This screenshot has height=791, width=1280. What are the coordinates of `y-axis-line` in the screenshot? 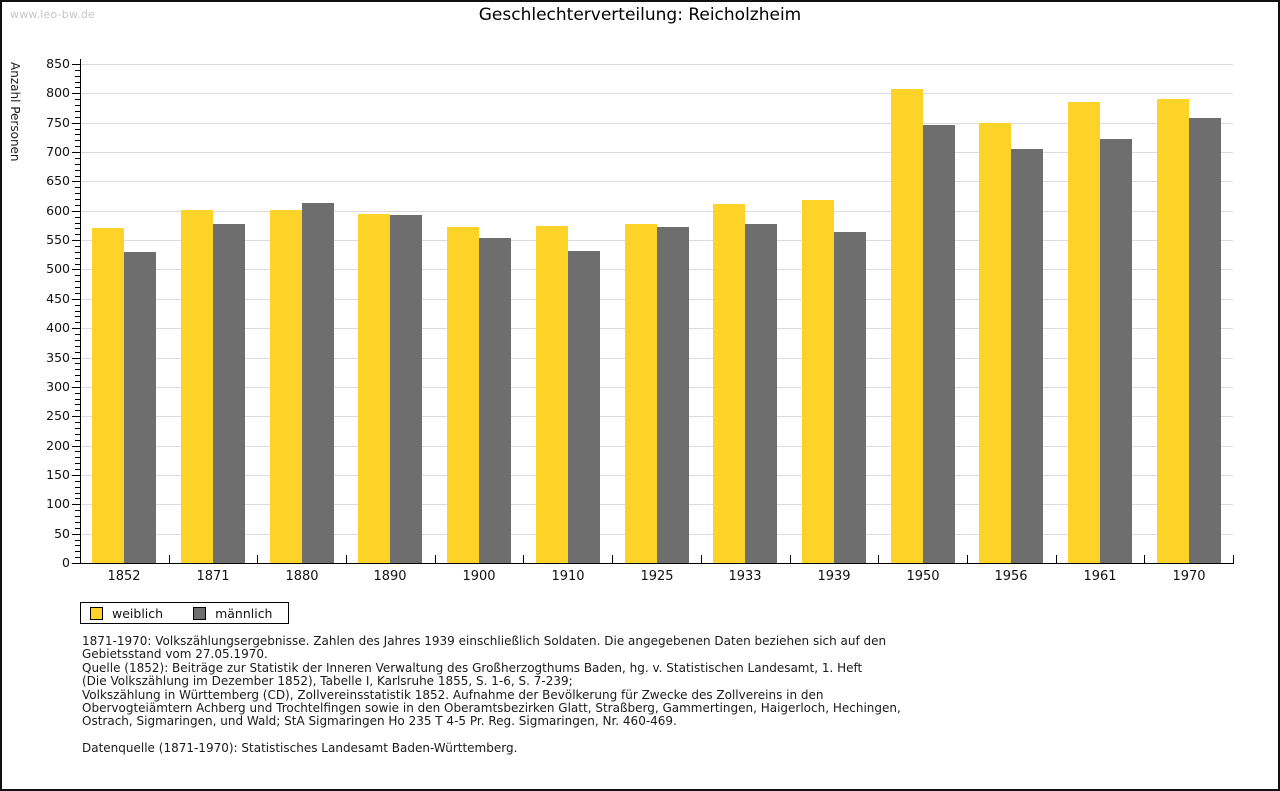 It's located at (80, 311).